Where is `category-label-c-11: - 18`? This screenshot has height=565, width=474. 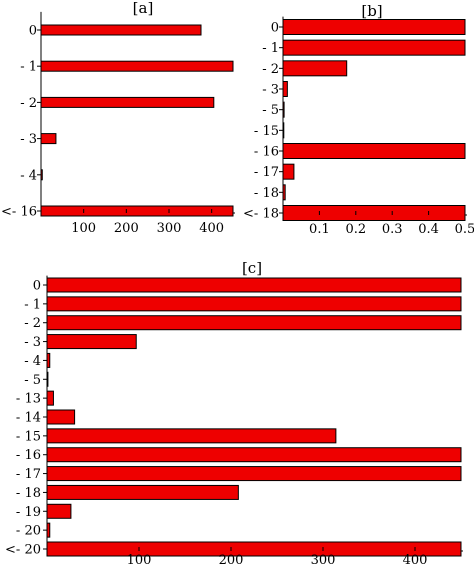
category-label-c-11: - 18 is located at coordinates (28, 493).